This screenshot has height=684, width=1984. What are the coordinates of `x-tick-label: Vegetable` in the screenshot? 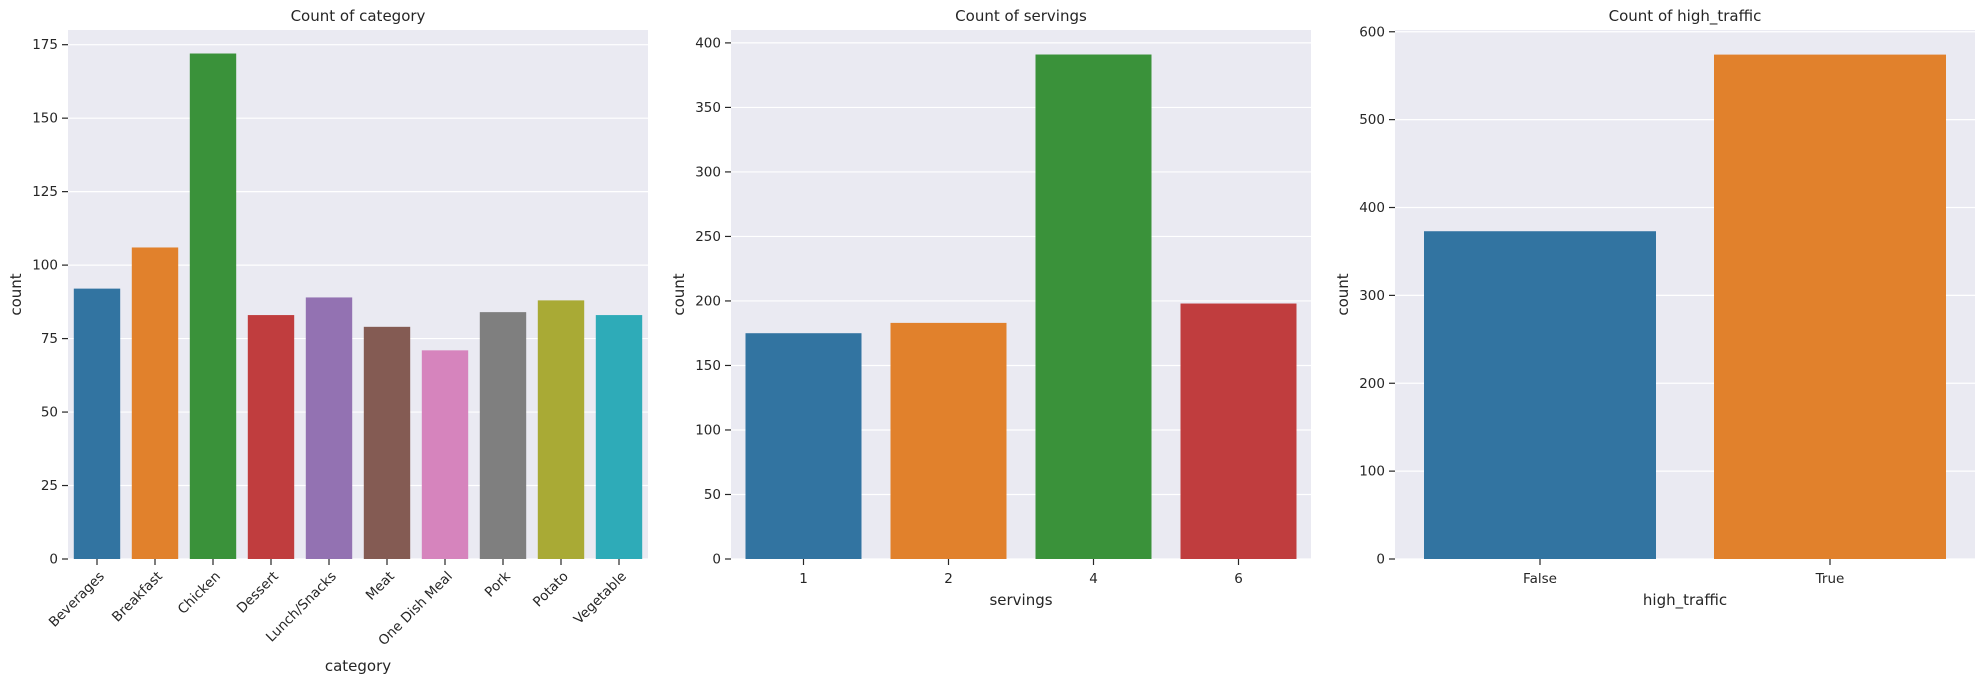 It's located at (600, 598).